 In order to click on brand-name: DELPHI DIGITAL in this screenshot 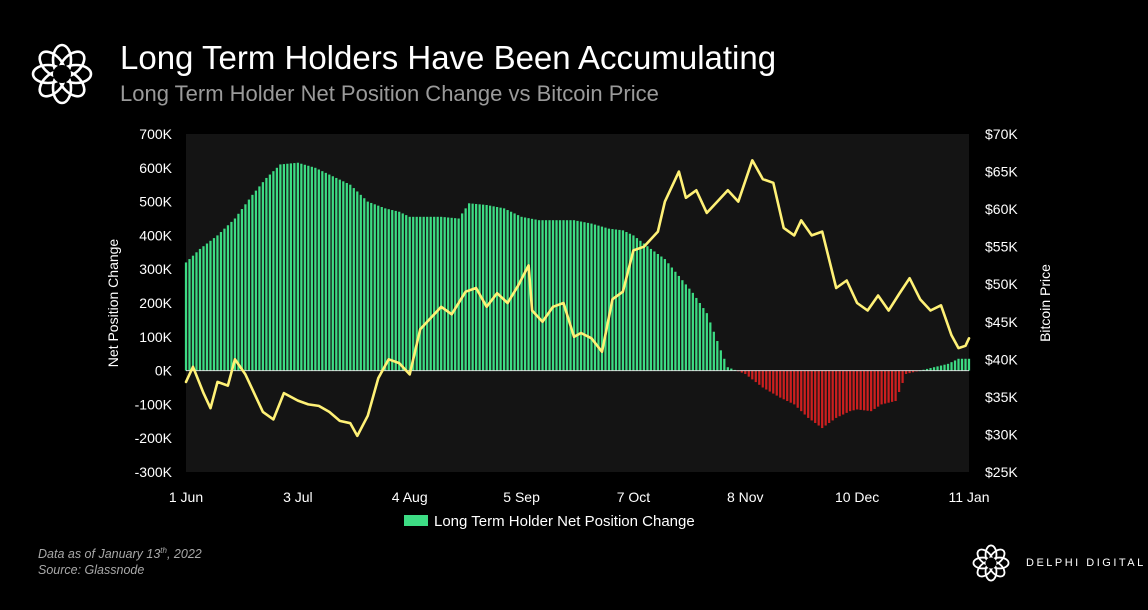, I will do `click(1086, 563)`.